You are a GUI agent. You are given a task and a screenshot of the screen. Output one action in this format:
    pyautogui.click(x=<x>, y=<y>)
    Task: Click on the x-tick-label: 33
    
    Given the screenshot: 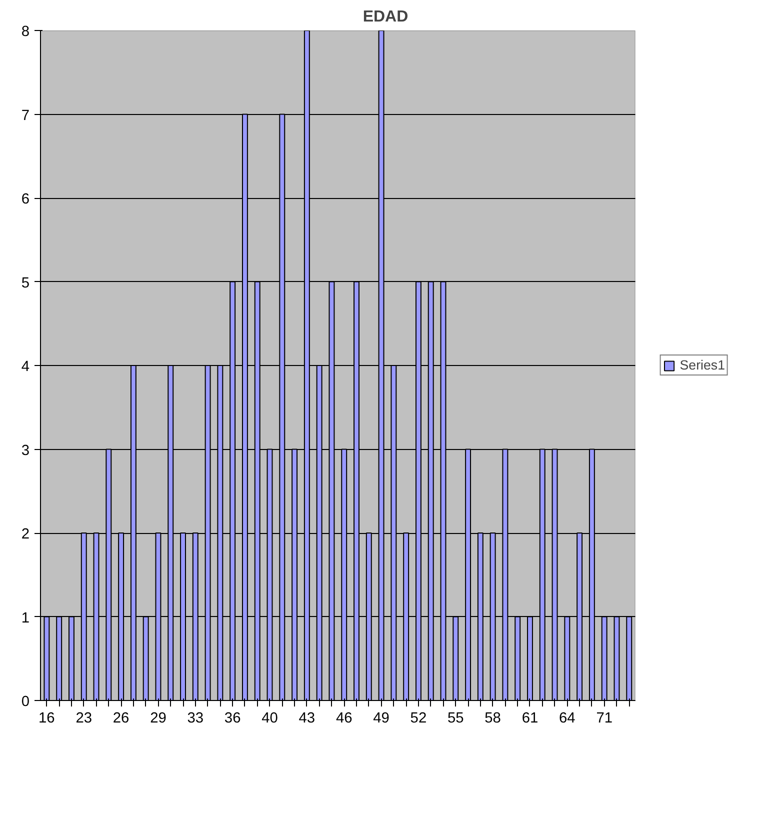 What is the action you would take?
    pyautogui.click(x=195, y=718)
    